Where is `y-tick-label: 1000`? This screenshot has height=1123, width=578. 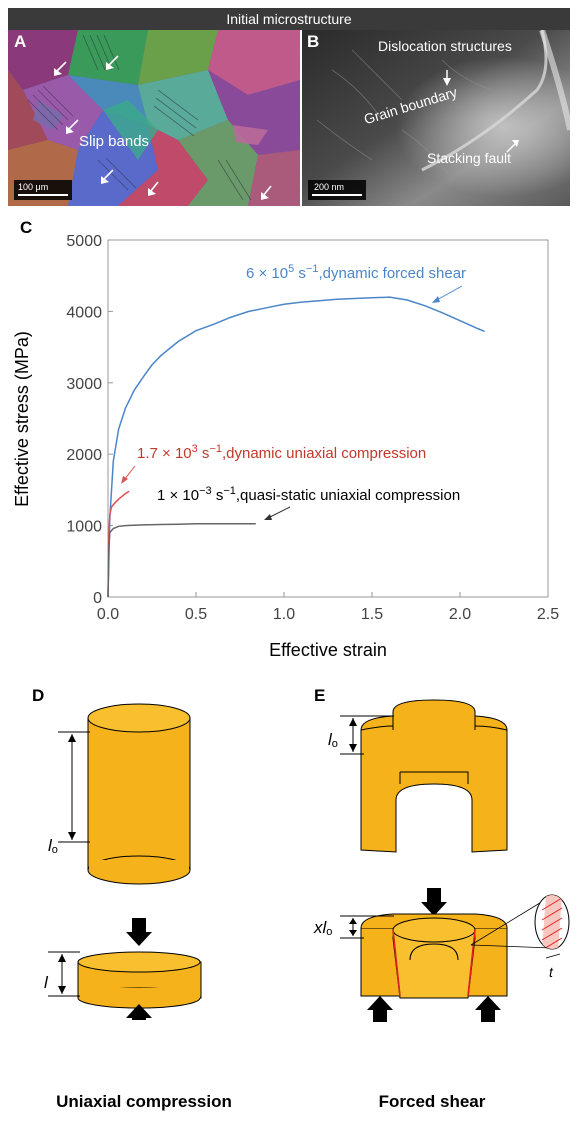
y-tick-label: 1000 is located at coordinates (84, 527).